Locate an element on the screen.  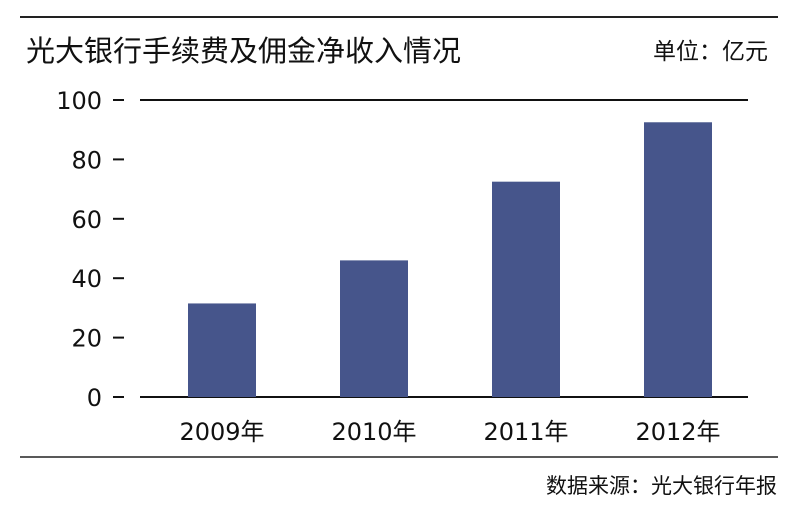
y-tick-label: 0 is located at coordinates (94, 398).